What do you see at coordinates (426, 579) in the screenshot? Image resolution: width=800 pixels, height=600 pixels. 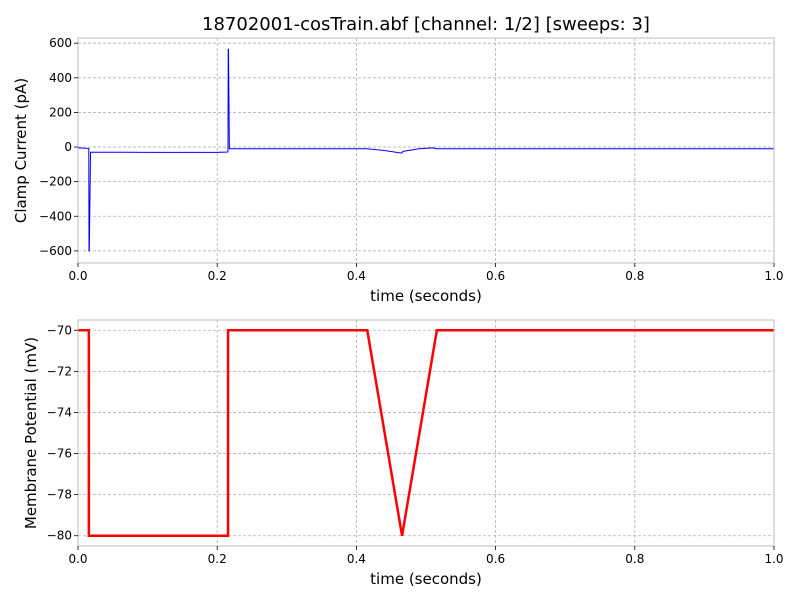 I see `membrane-potential-xlabel: time (seconds)` at bounding box center [426, 579].